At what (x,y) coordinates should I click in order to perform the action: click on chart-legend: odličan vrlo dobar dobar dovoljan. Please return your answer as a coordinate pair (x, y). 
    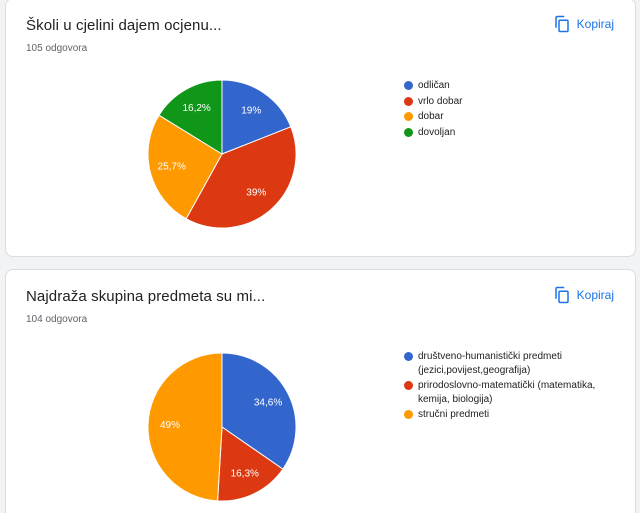
    Looking at the image, I should click on (511, 110).